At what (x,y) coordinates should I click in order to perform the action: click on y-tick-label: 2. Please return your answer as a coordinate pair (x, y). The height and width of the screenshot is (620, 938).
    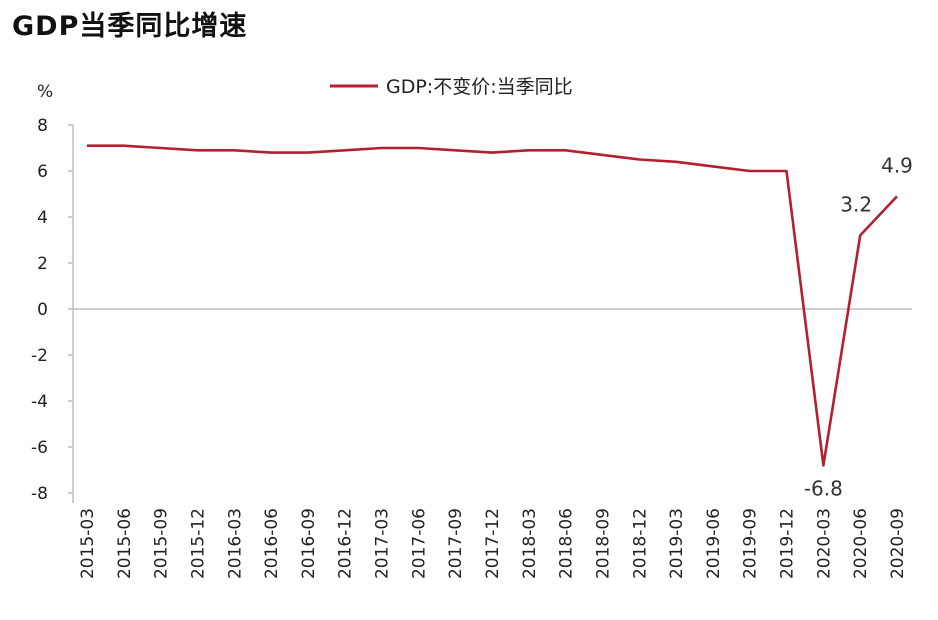
    Looking at the image, I should click on (42, 264).